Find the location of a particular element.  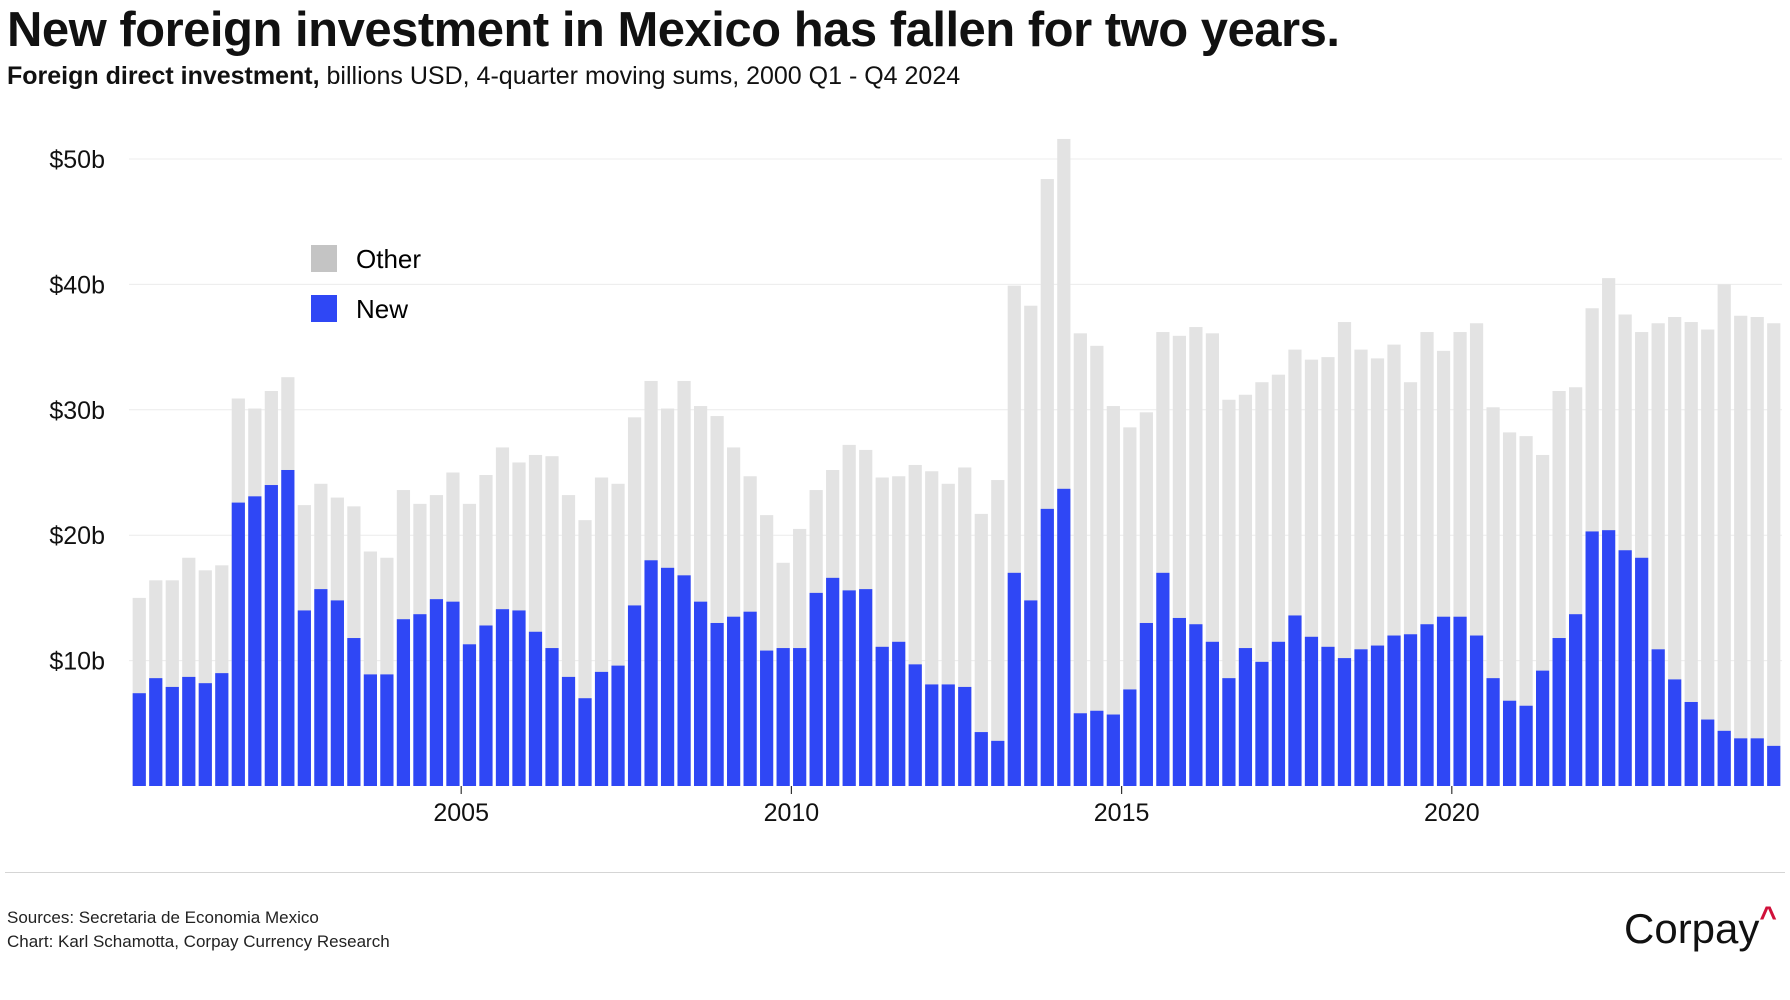

logo-mark: ^ is located at coordinates (1768, 917).